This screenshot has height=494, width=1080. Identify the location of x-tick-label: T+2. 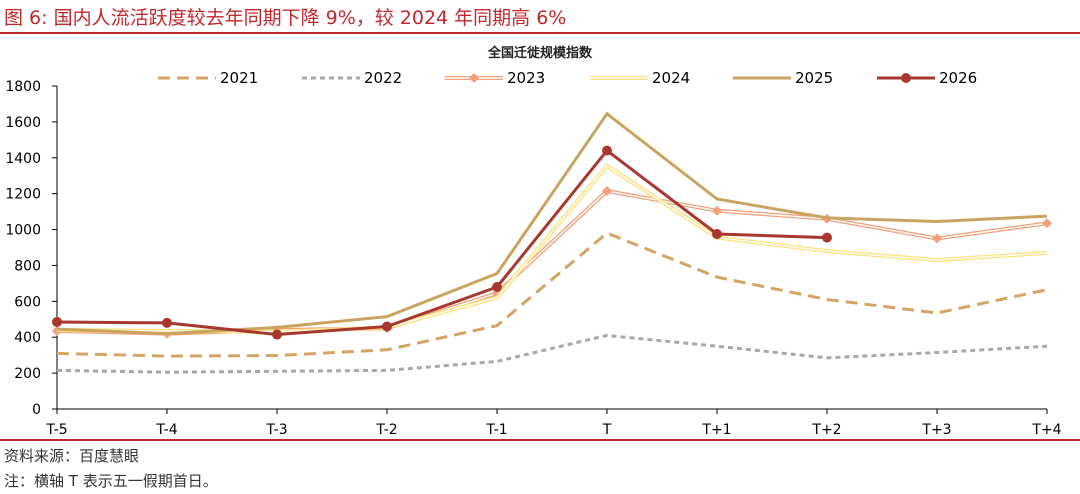
(826, 429).